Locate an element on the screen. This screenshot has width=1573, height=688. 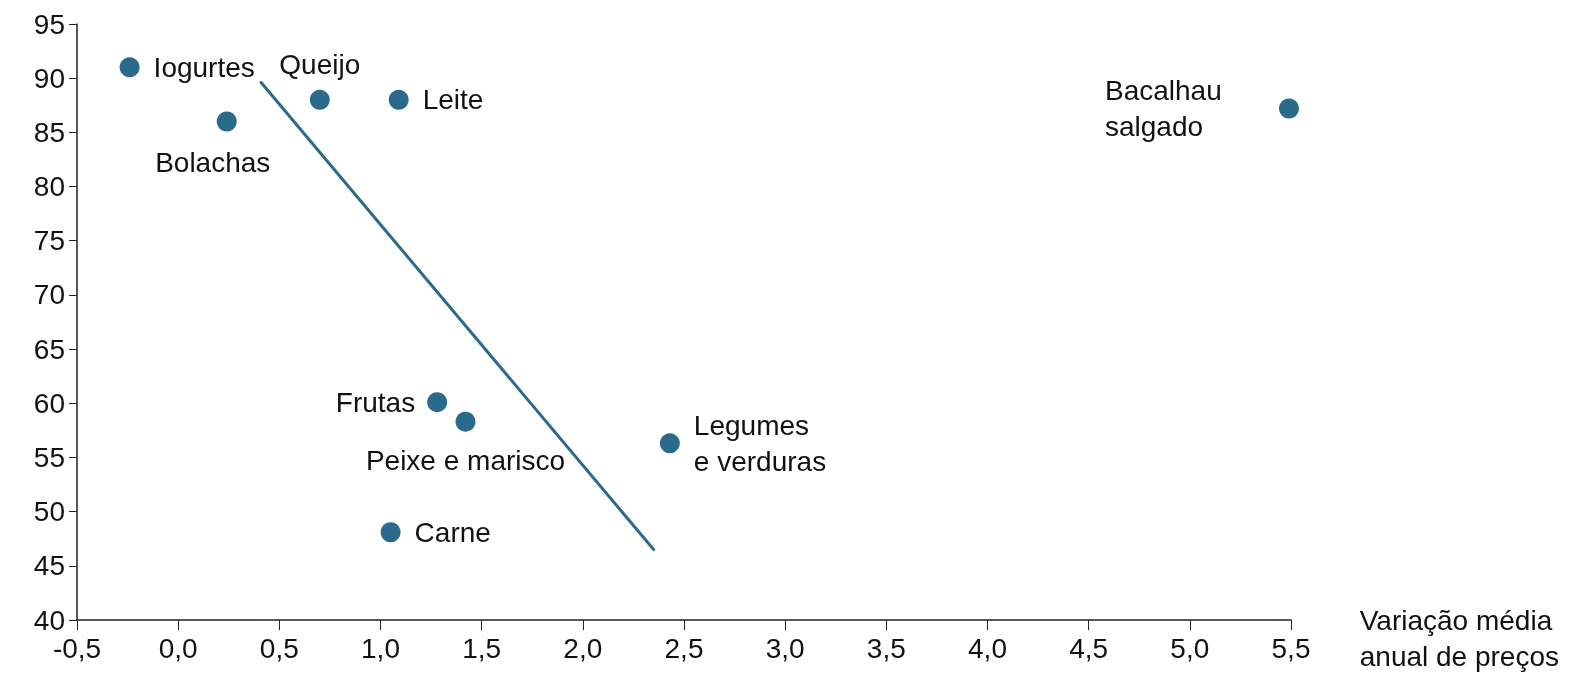
y-tick-label: 85 is located at coordinates (49, 132).